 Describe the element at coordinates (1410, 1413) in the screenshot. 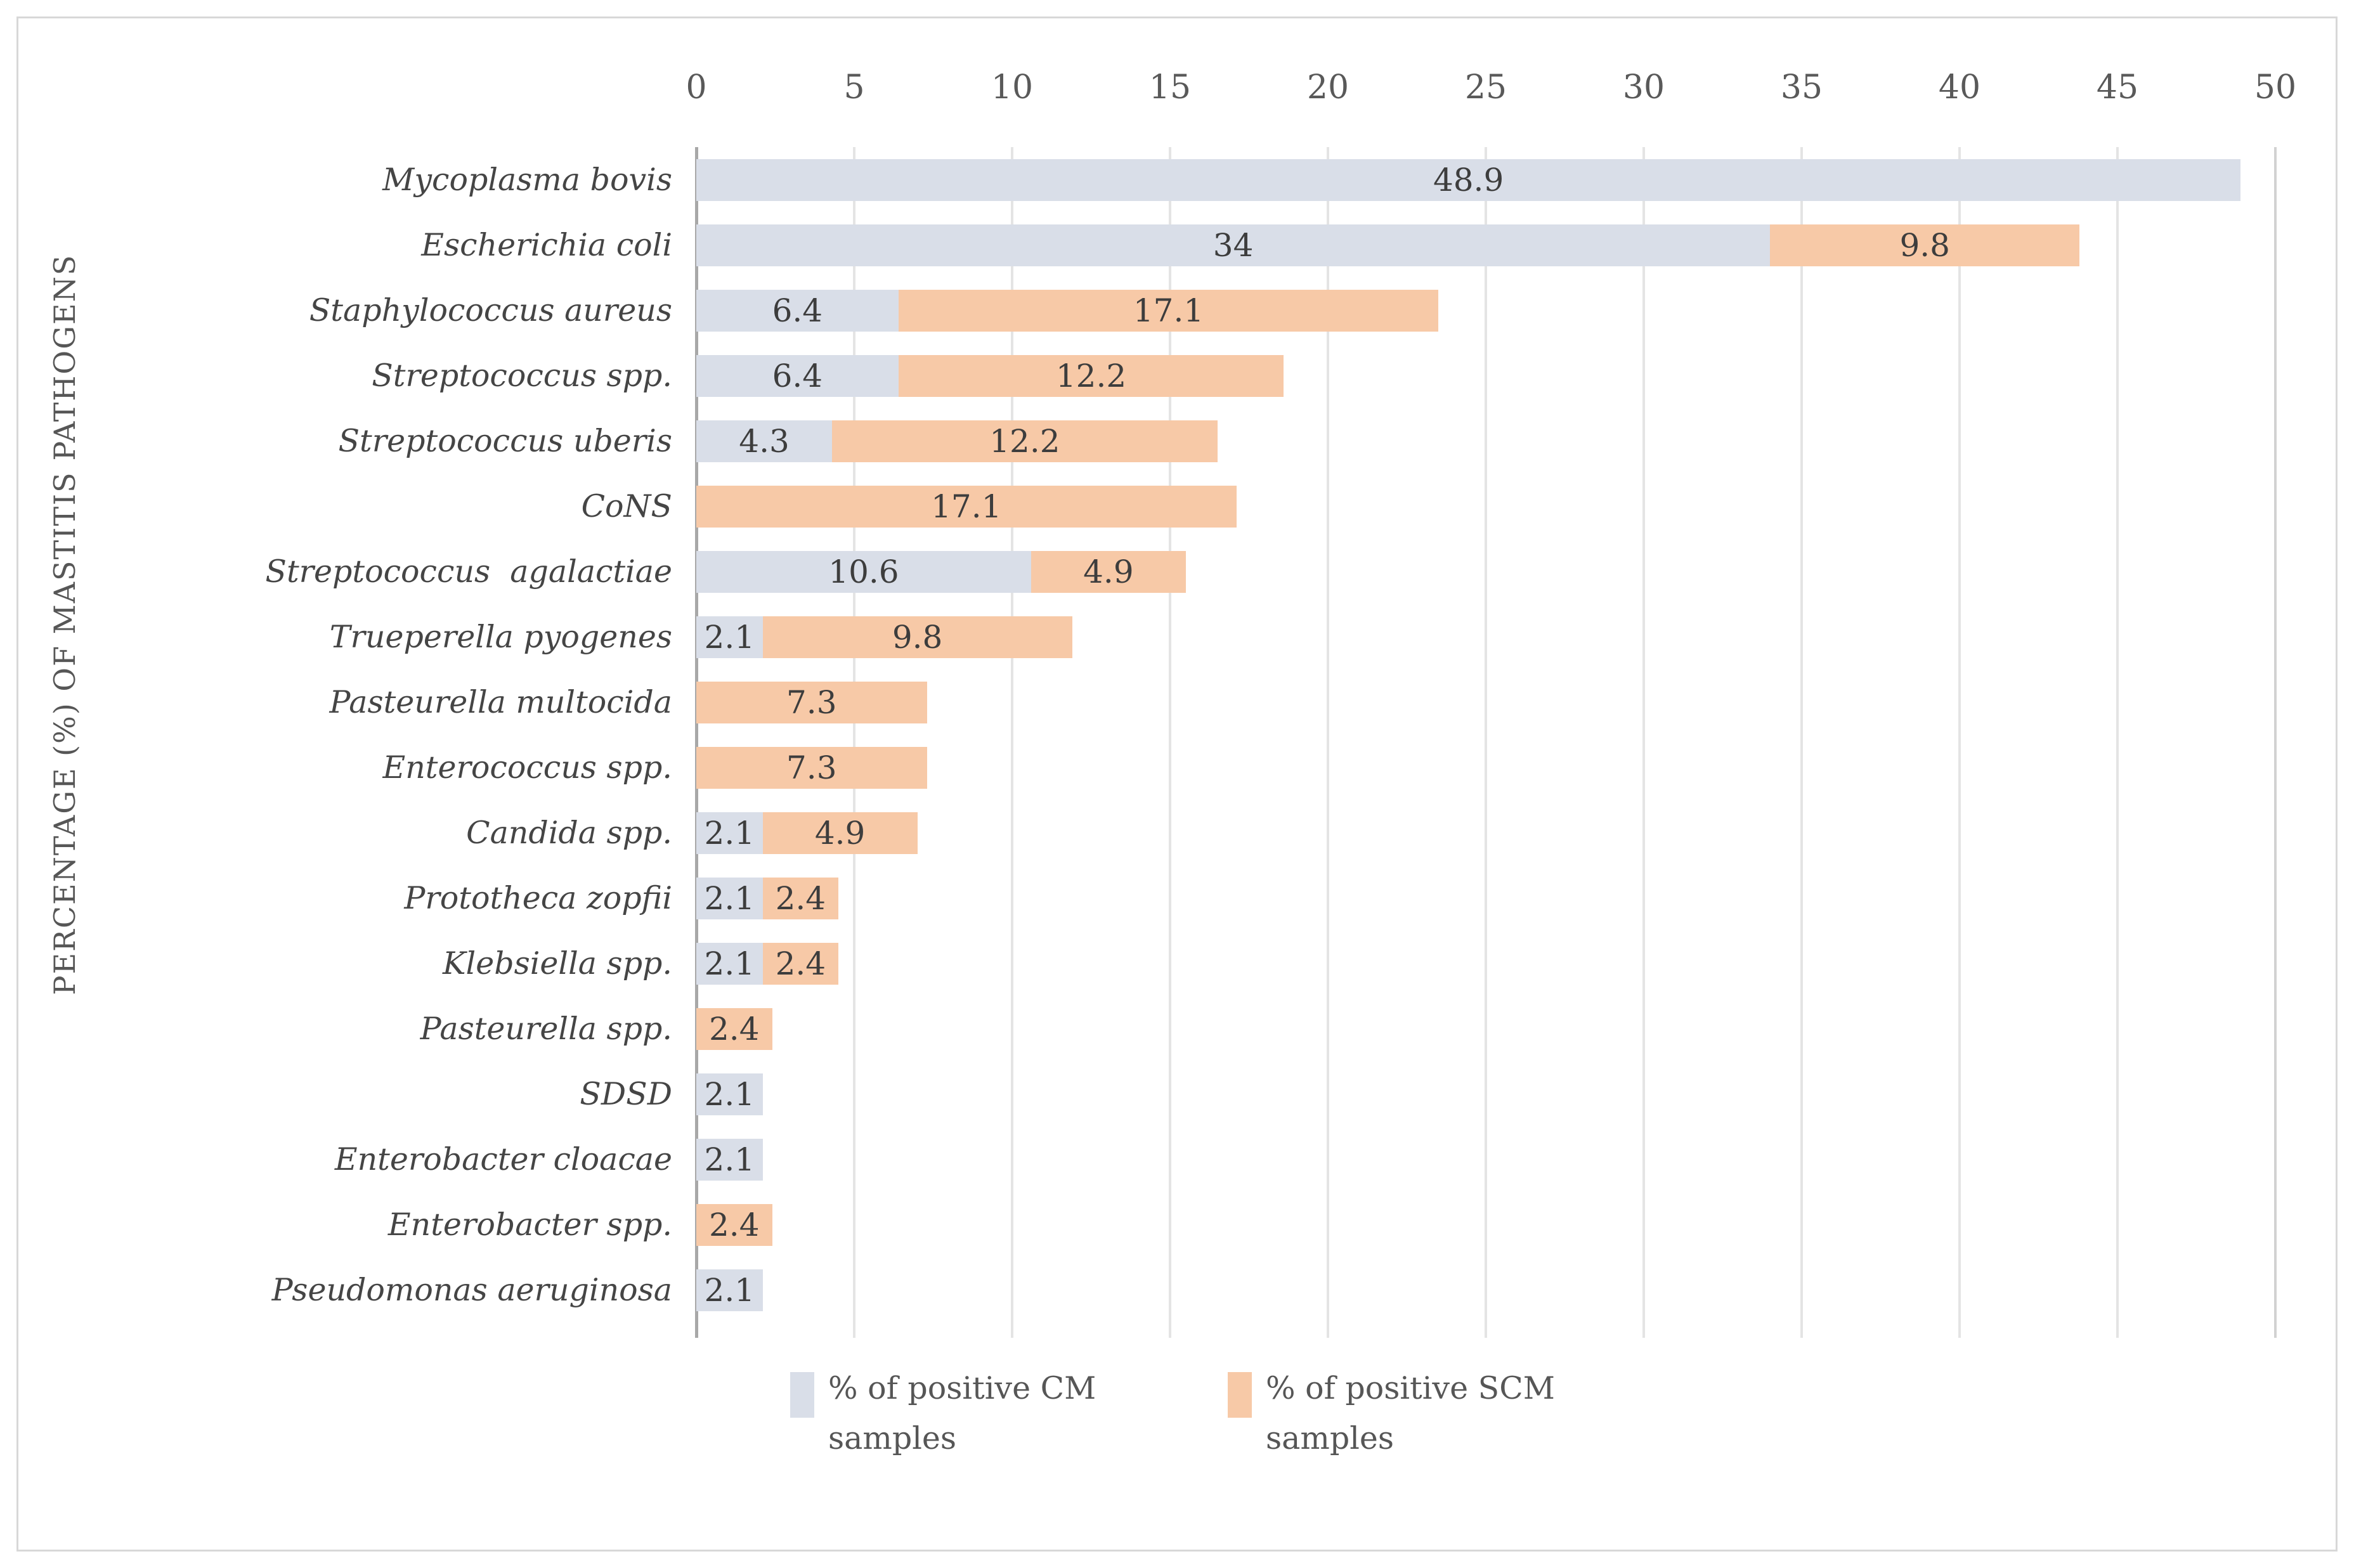

I see `legend-label-scm: % of positive SCM samples` at that location.